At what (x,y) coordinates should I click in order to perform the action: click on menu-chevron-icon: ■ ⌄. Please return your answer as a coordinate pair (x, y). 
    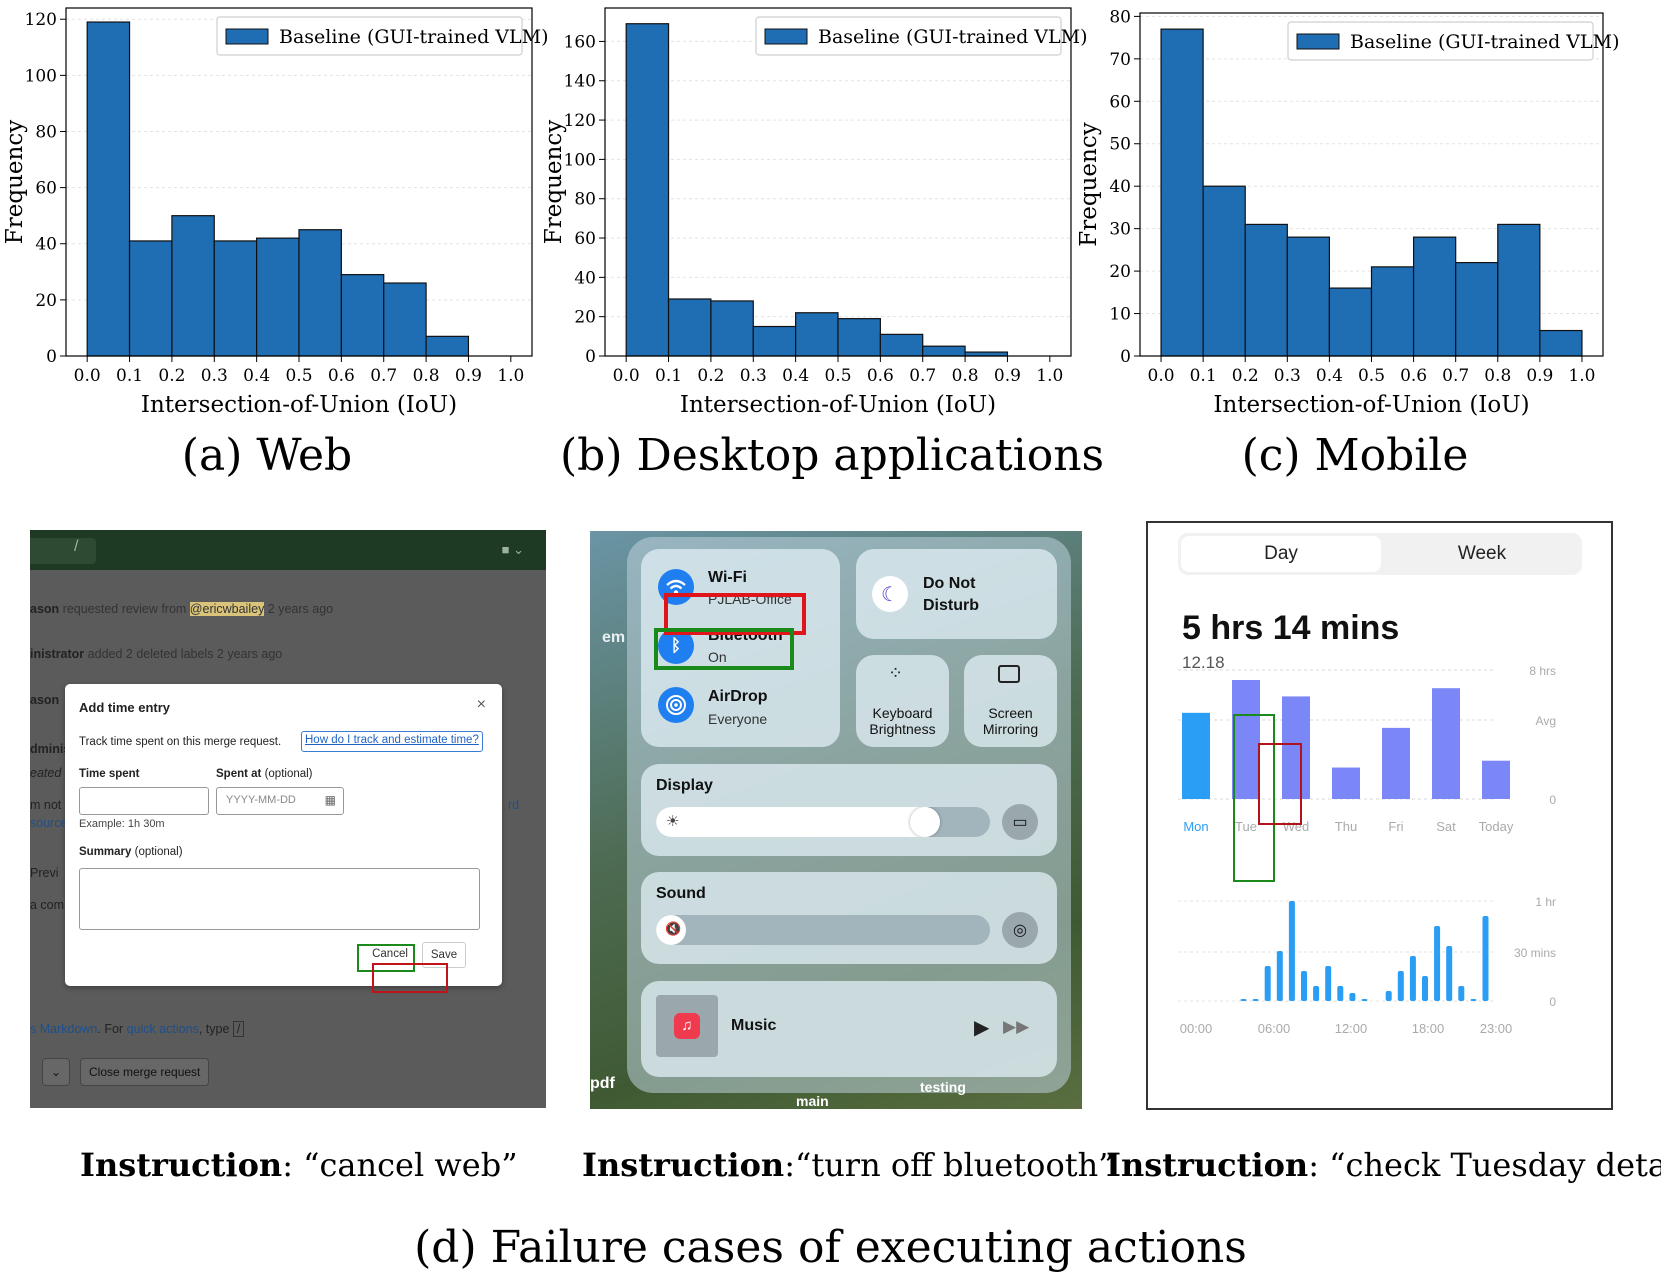
    Looking at the image, I should click on (512, 549).